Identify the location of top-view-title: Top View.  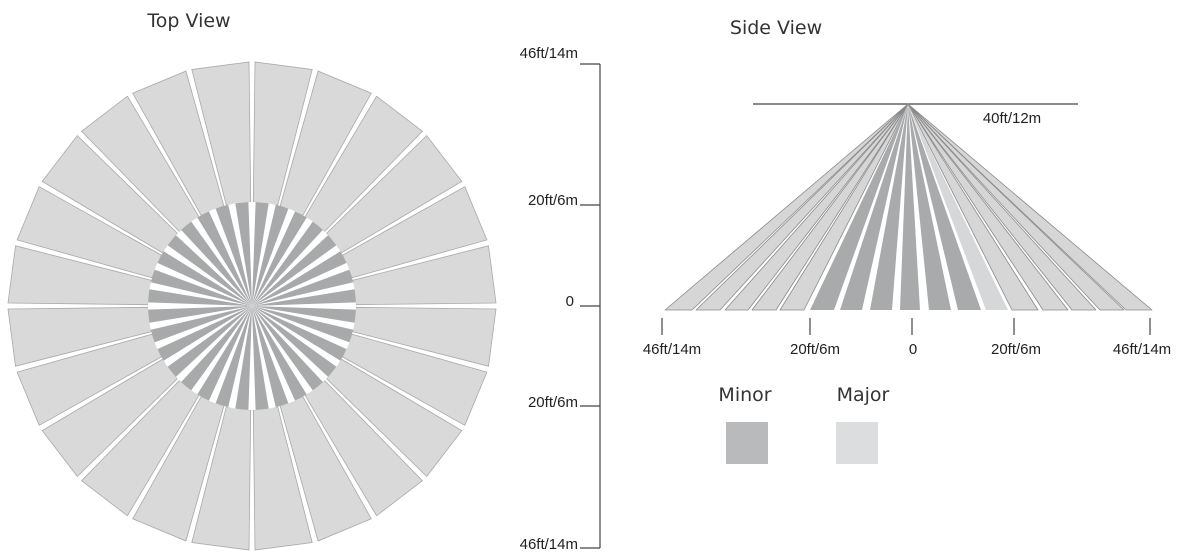
(188, 21).